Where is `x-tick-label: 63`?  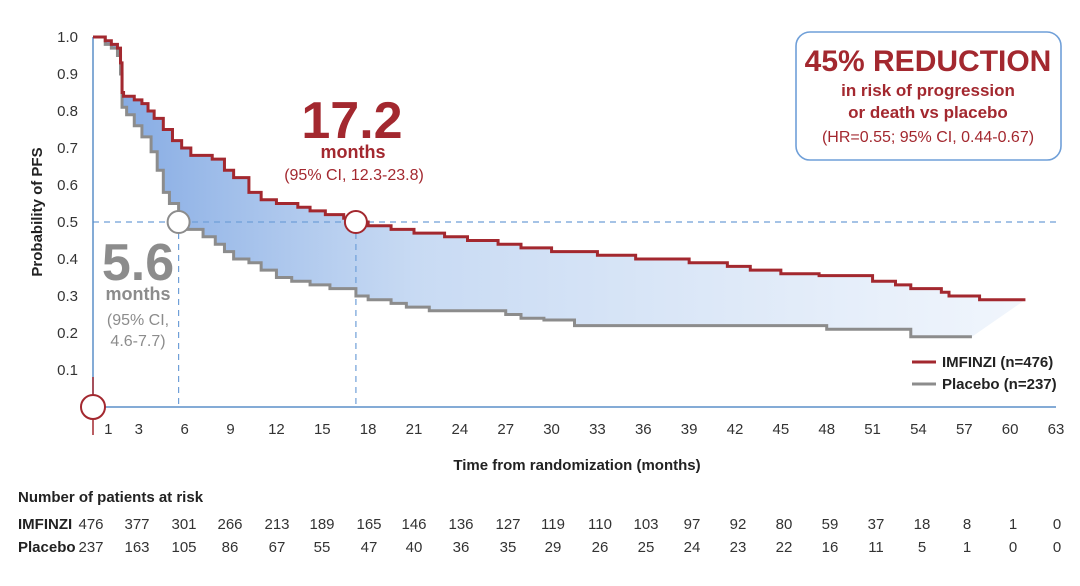
x-tick-label: 63 is located at coordinates (1056, 429).